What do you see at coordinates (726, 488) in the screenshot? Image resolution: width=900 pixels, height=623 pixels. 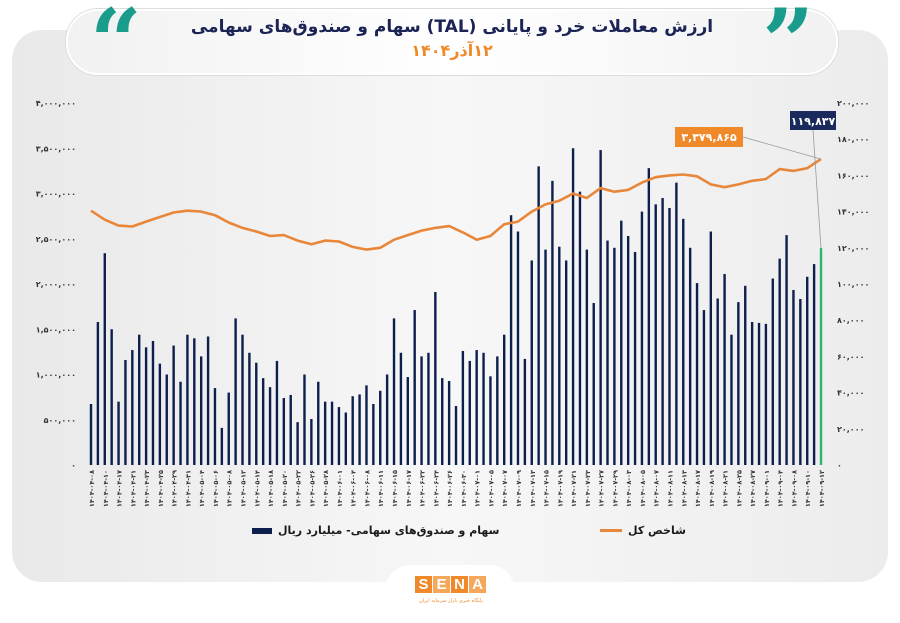 I see `x-tick-label: ۱۴۰۴-۰۸-۲۱` at bounding box center [726, 488].